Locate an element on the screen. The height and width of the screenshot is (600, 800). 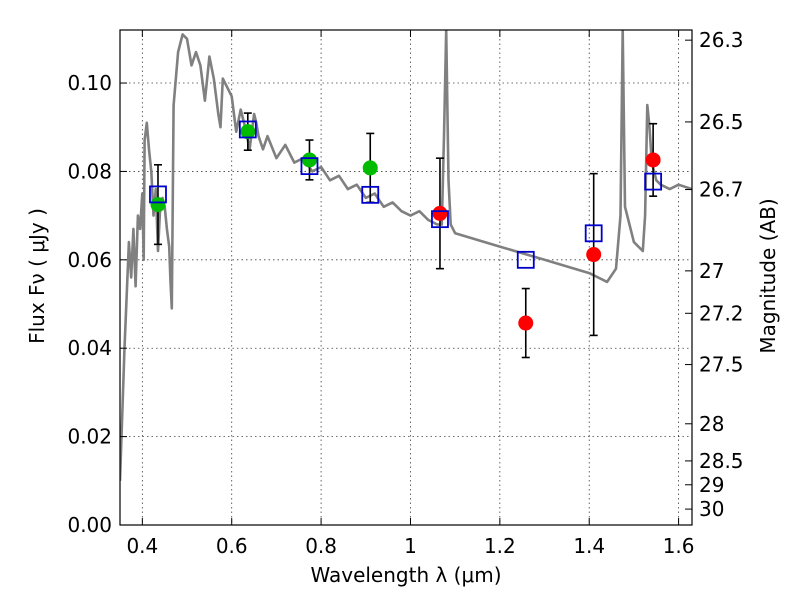
x-tick-label: 1 is located at coordinates (410, 546).